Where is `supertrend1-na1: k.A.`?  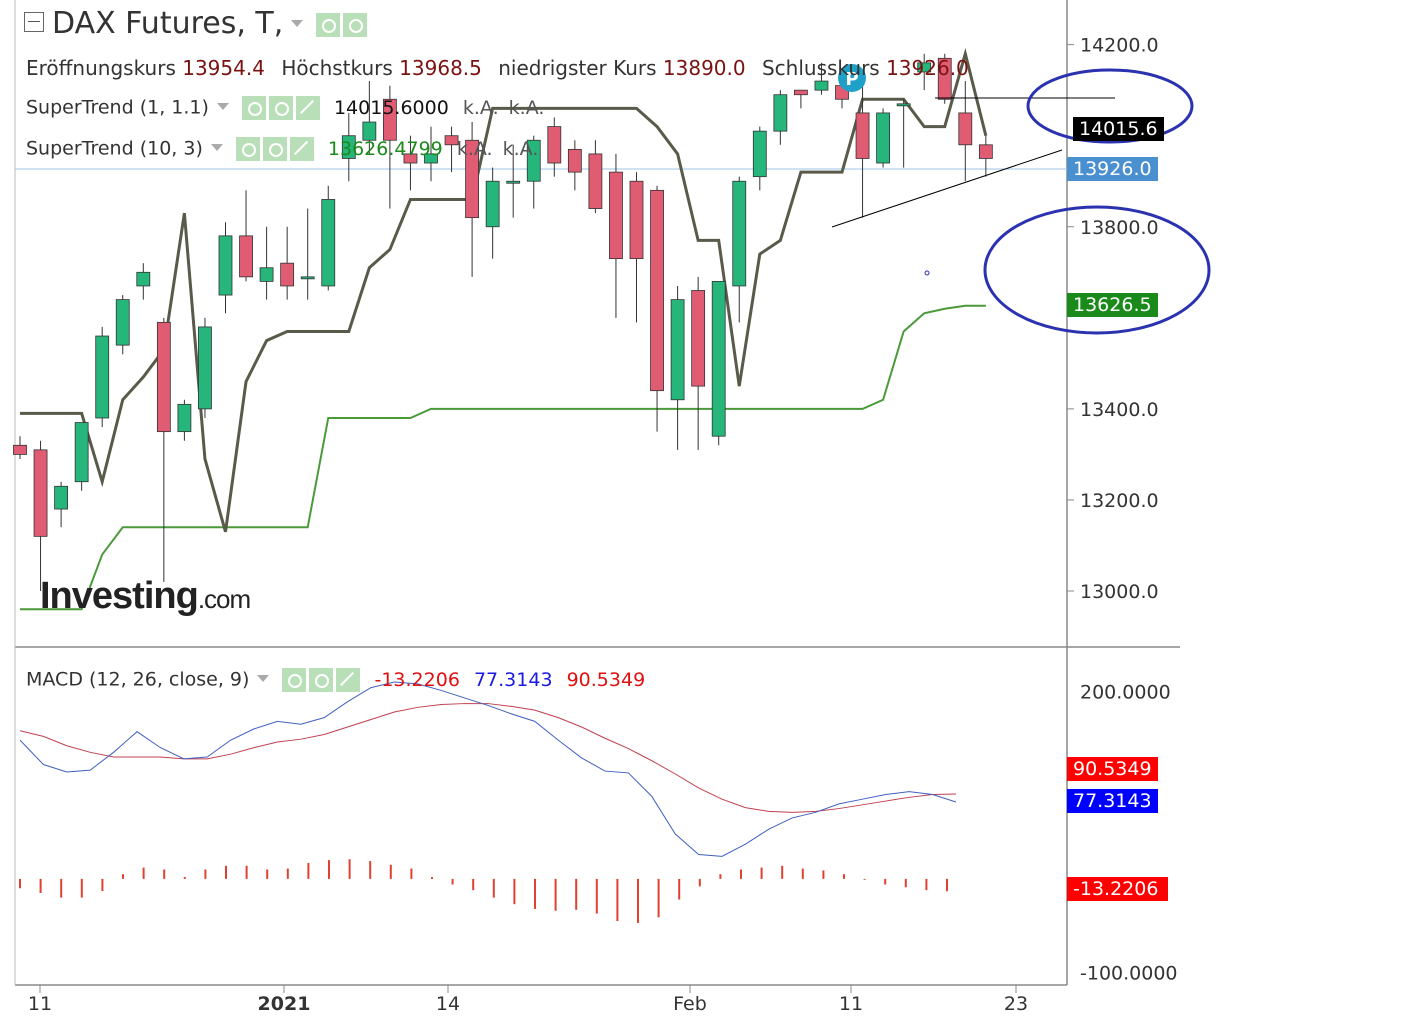
supertrend1-na1: k.A. is located at coordinates (480, 107).